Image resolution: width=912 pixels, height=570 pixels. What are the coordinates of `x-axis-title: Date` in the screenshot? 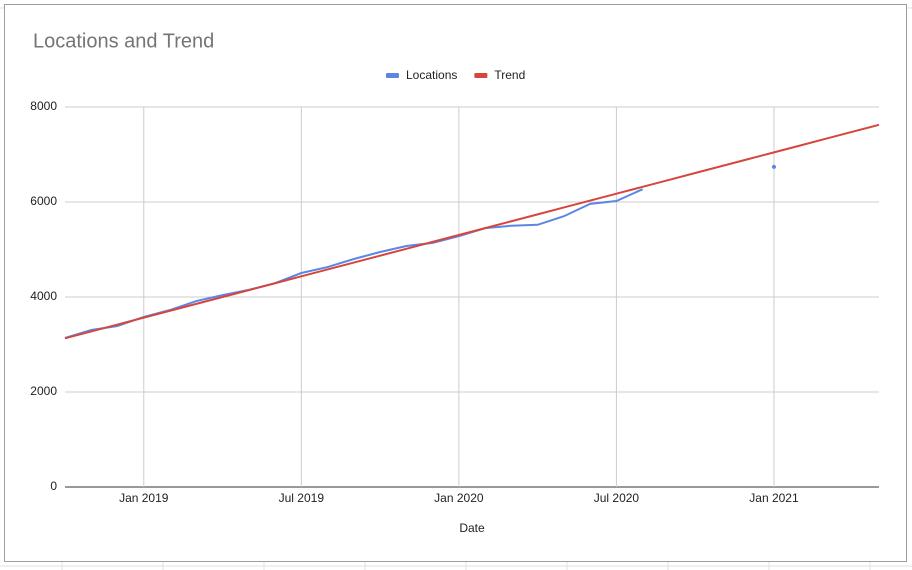 It's located at (472, 528).